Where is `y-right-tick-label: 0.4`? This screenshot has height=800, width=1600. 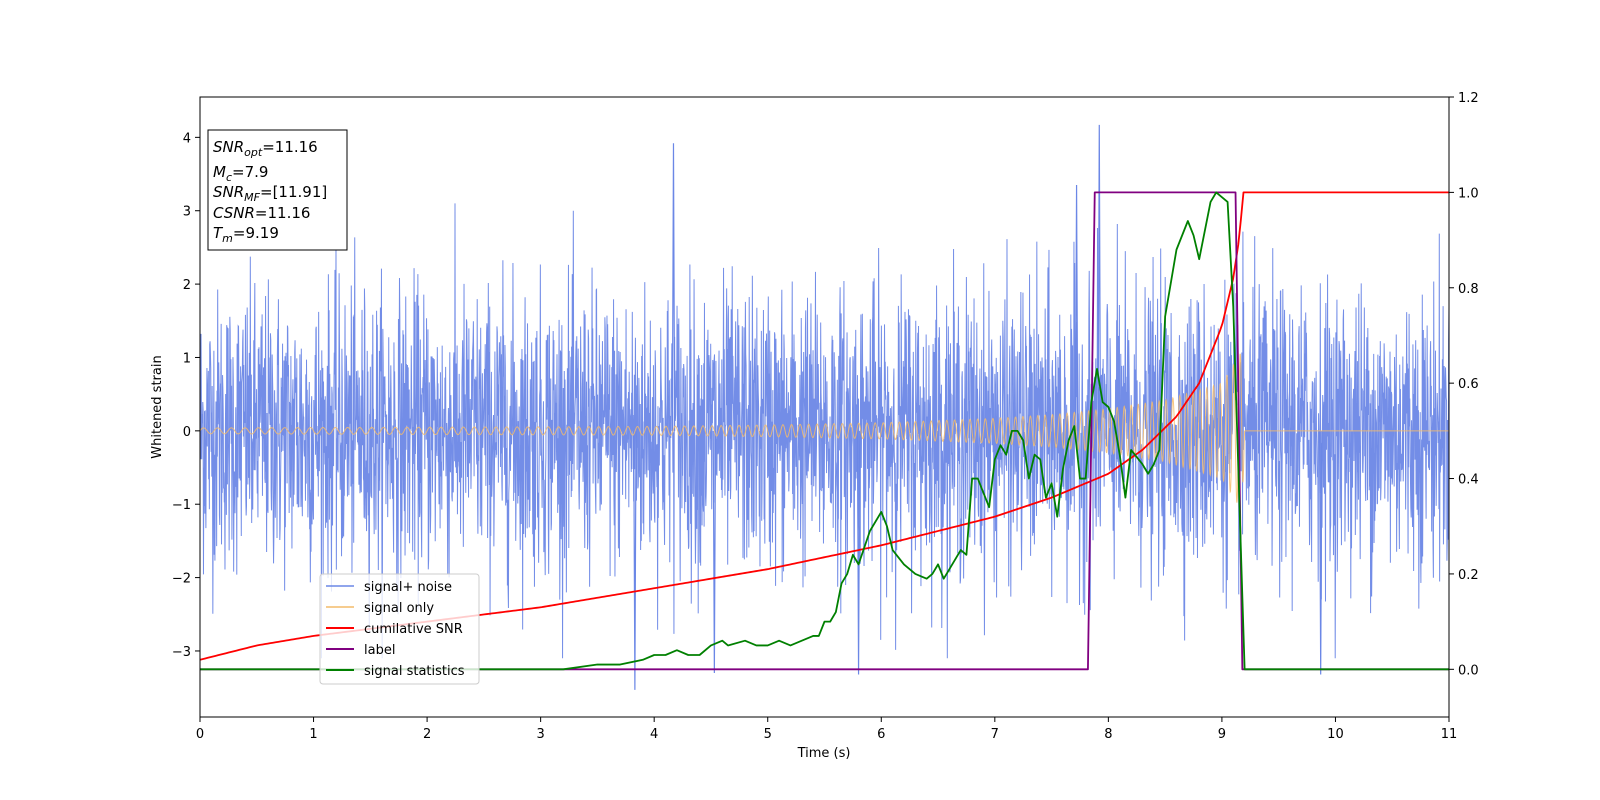
y-right-tick-label: 0.4 is located at coordinates (1468, 480).